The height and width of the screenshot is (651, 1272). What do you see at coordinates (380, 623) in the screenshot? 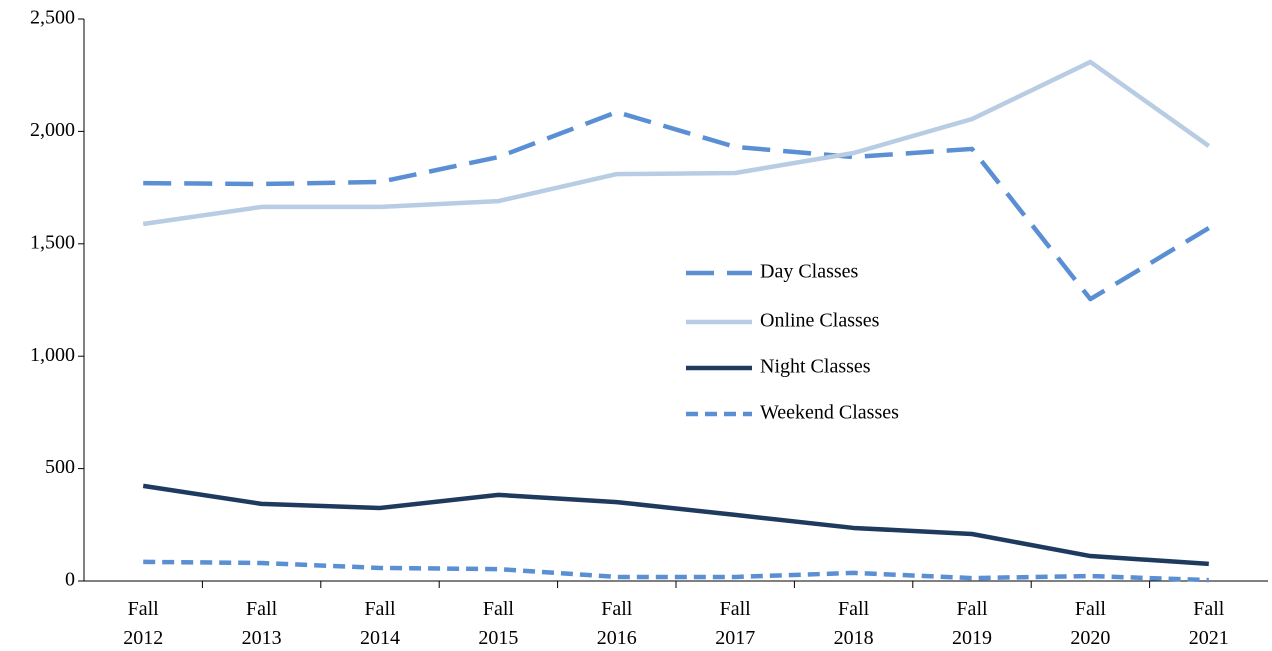
I see `x-tick-label: Fall 2014` at bounding box center [380, 623].